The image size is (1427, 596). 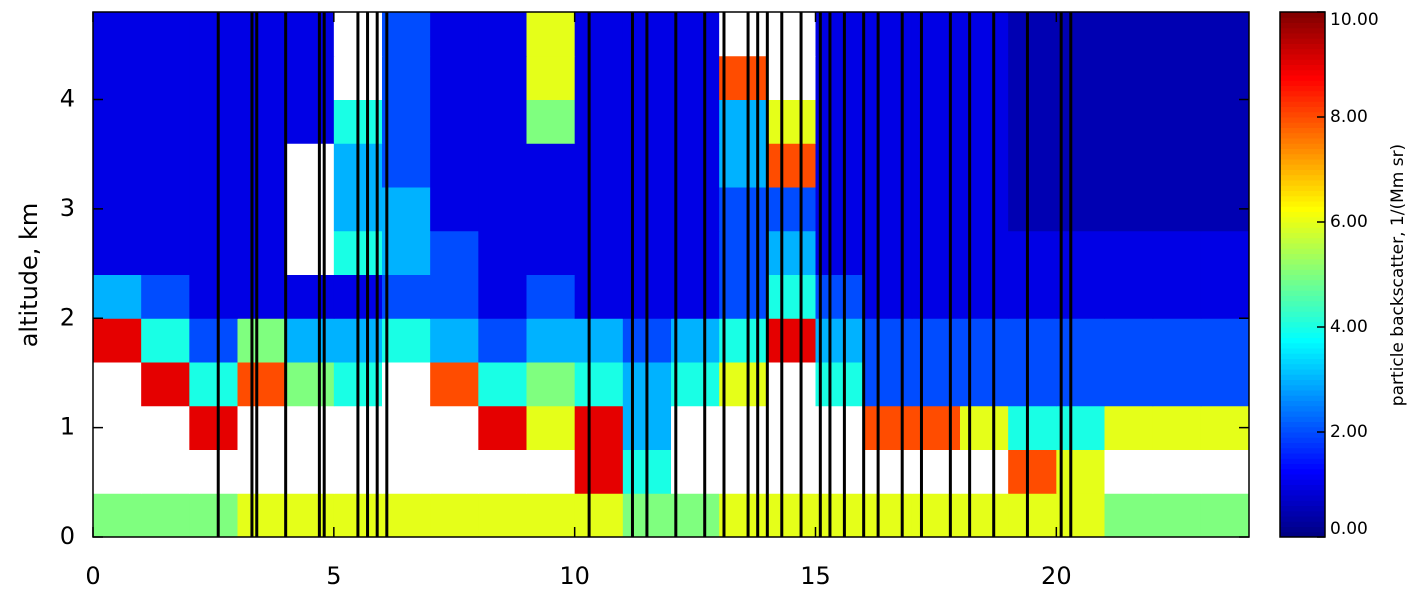 What do you see at coordinates (574, 576) in the screenshot?
I see `x-tick-label: 10` at bounding box center [574, 576].